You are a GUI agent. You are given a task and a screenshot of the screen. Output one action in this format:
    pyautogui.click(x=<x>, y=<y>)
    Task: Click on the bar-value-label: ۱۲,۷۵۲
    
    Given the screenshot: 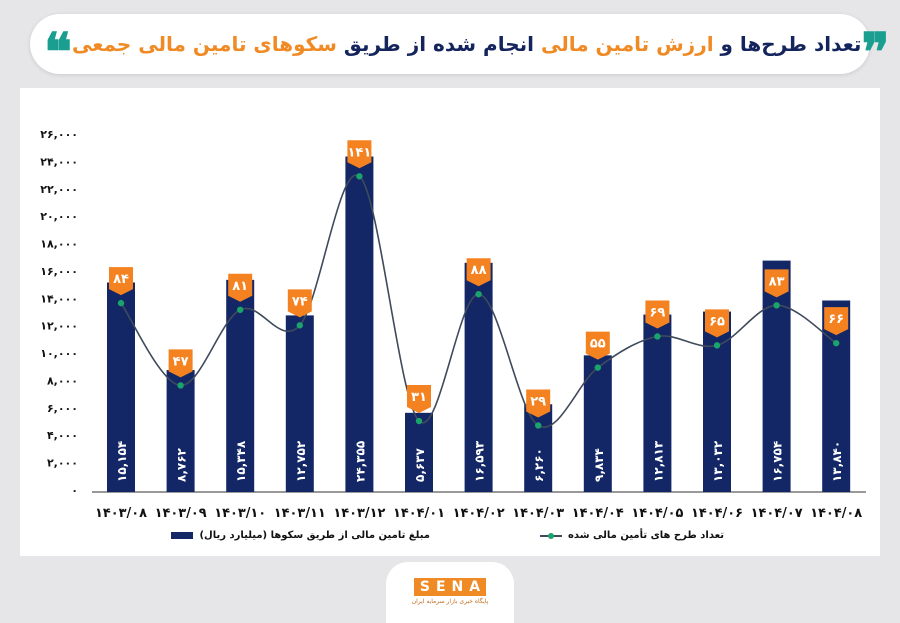 What is the action you would take?
    pyautogui.click(x=301, y=461)
    